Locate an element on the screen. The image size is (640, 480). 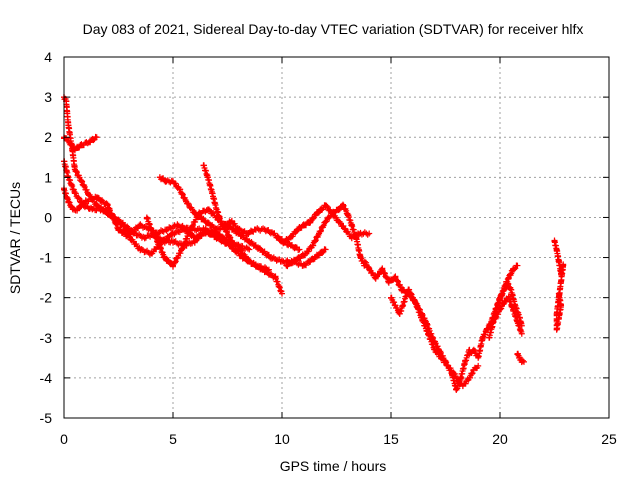
series-arc-b is located at coordinates (80, 143).